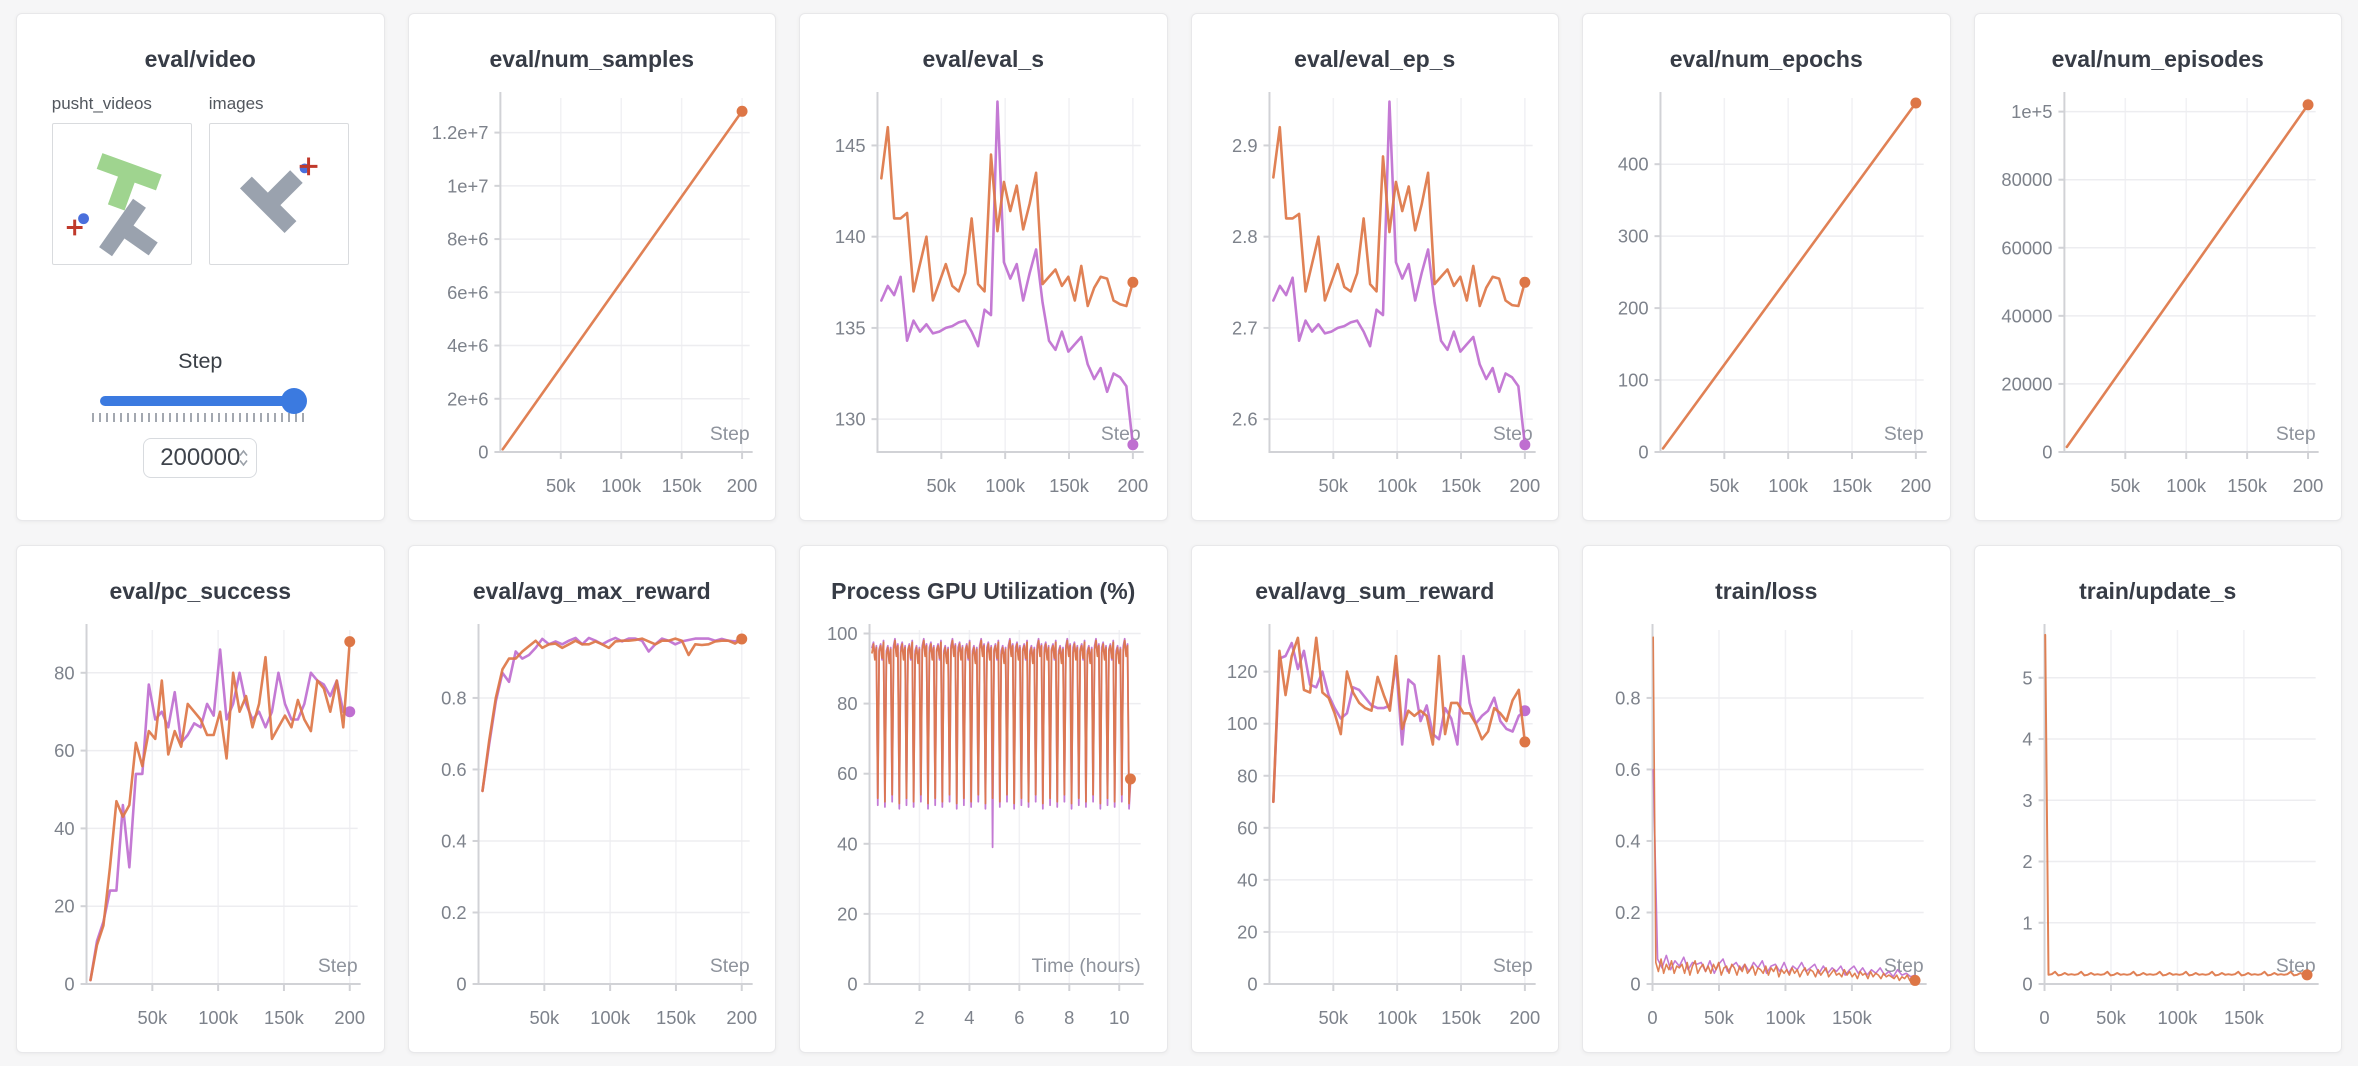 This screenshot has height=1066, width=2358. Describe the element at coordinates (1019, 1017) in the screenshot. I see `svg-text: 6` at that location.